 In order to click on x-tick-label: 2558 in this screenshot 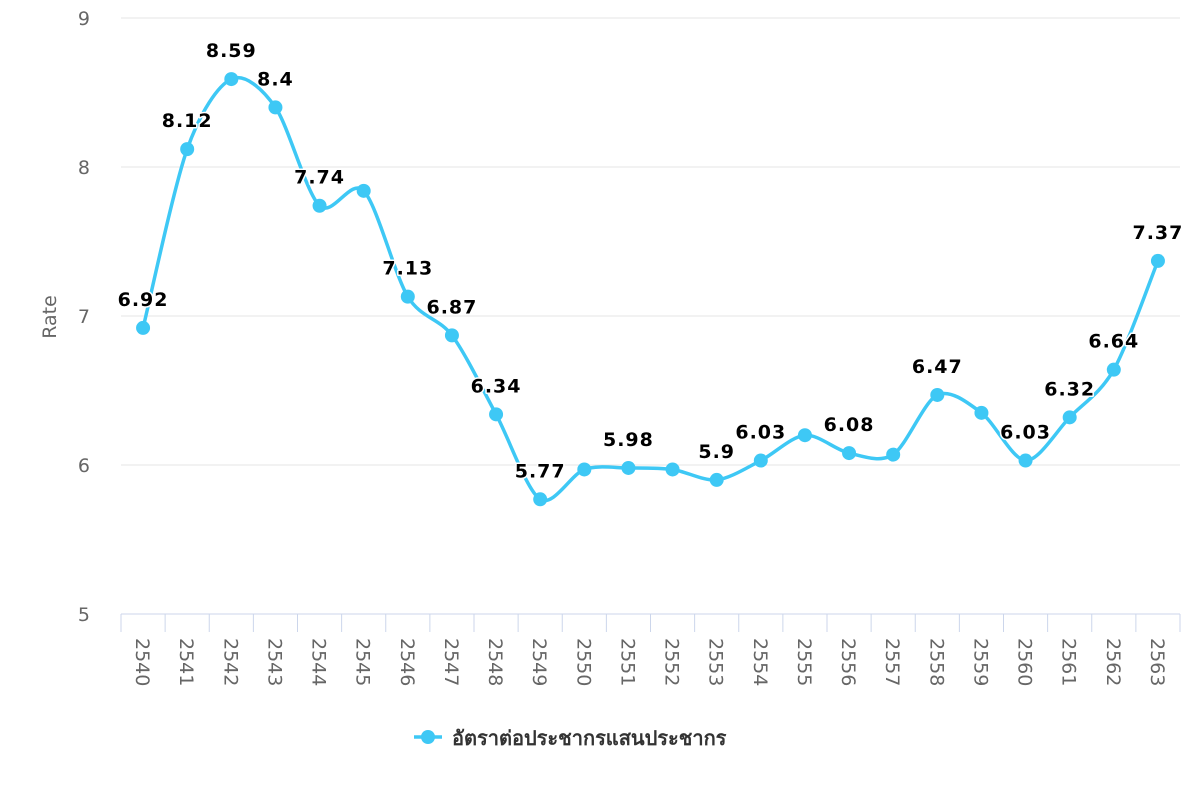, I will do `click(936, 662)`.